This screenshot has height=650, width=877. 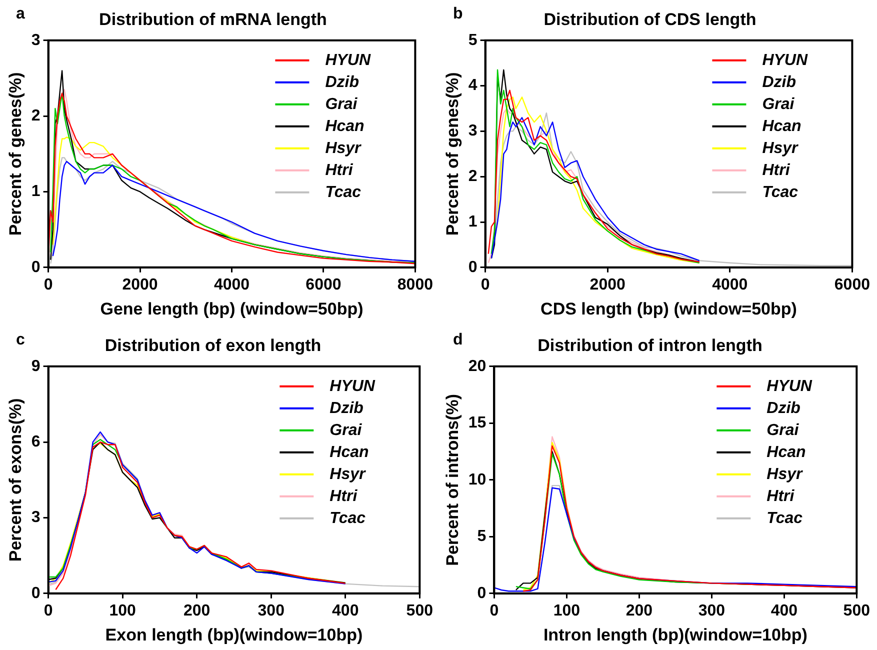 I want to click on chart-title: Distribution of exon length, so click(x=213, y=345).